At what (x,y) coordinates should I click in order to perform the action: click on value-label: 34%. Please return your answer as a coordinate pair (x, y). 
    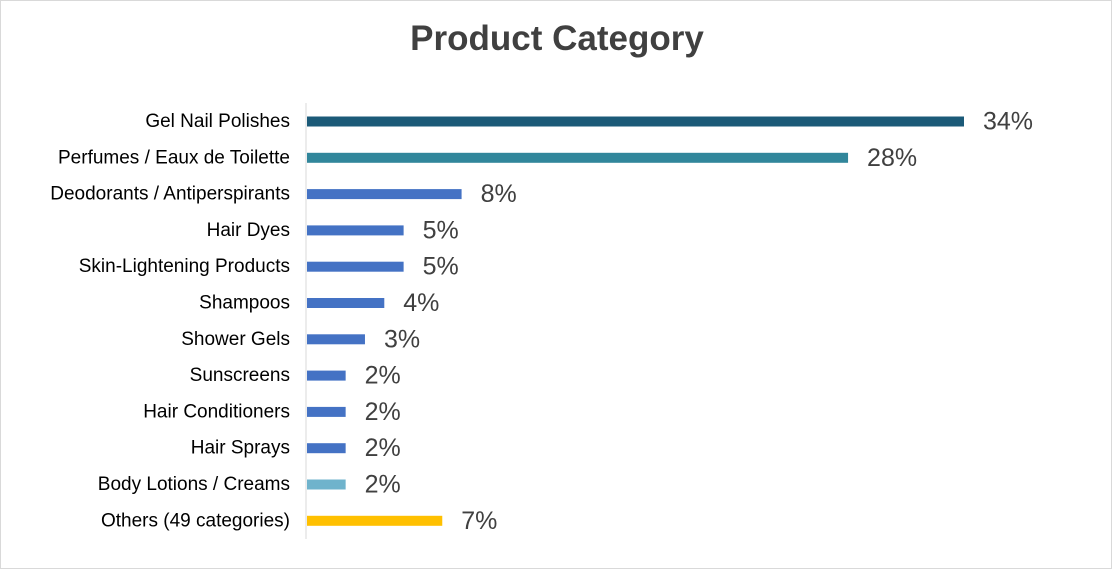
    Looking at the image, I should click on (1008, 122).